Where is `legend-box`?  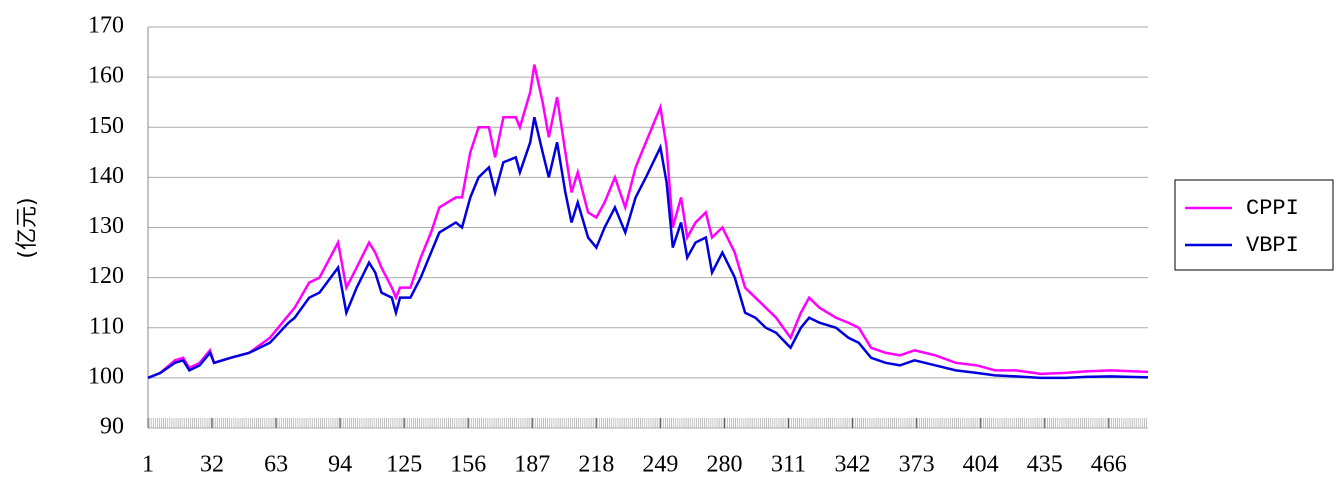 legend-box is located at coordinates (1254, 225).